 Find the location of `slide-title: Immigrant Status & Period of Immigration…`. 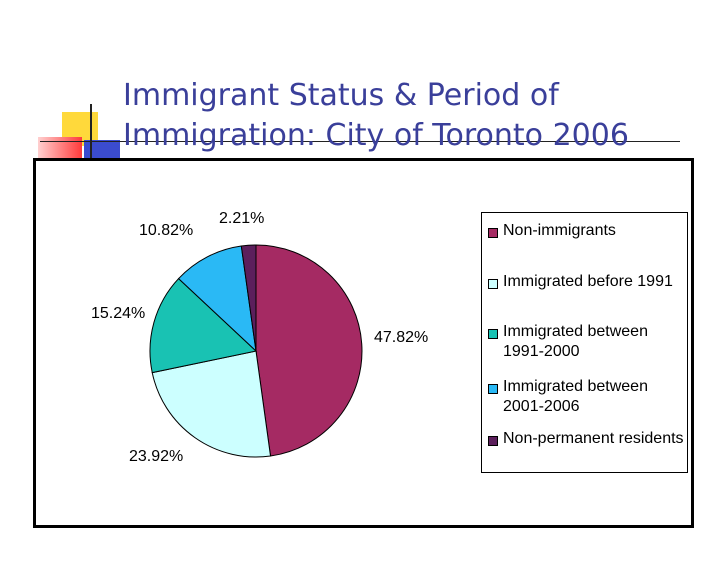

slide-title: Immigrant Status & Period of Immigration… is located at coordinates (423, 116).